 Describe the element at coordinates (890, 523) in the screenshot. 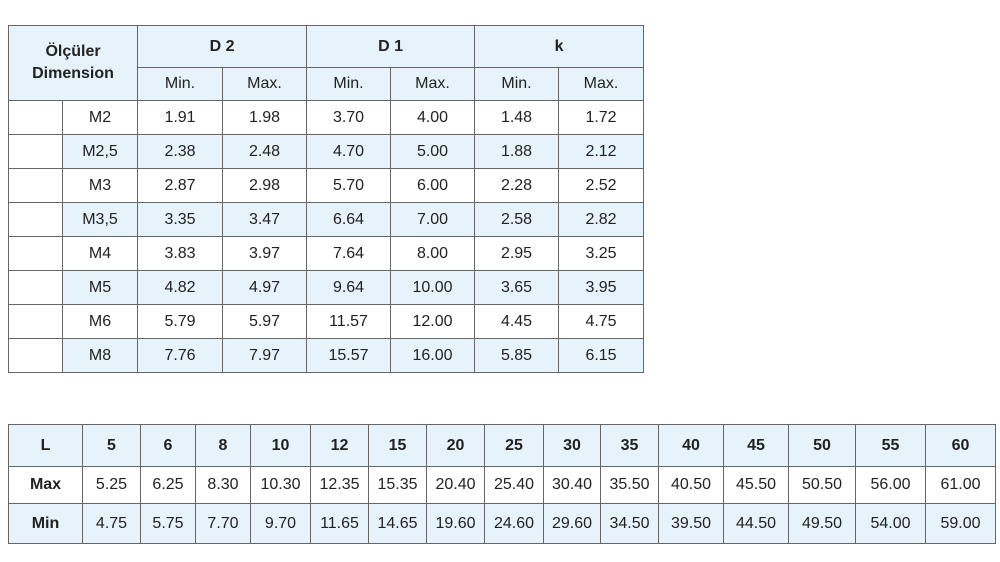

I see `value-cell: 54.00` at that location.